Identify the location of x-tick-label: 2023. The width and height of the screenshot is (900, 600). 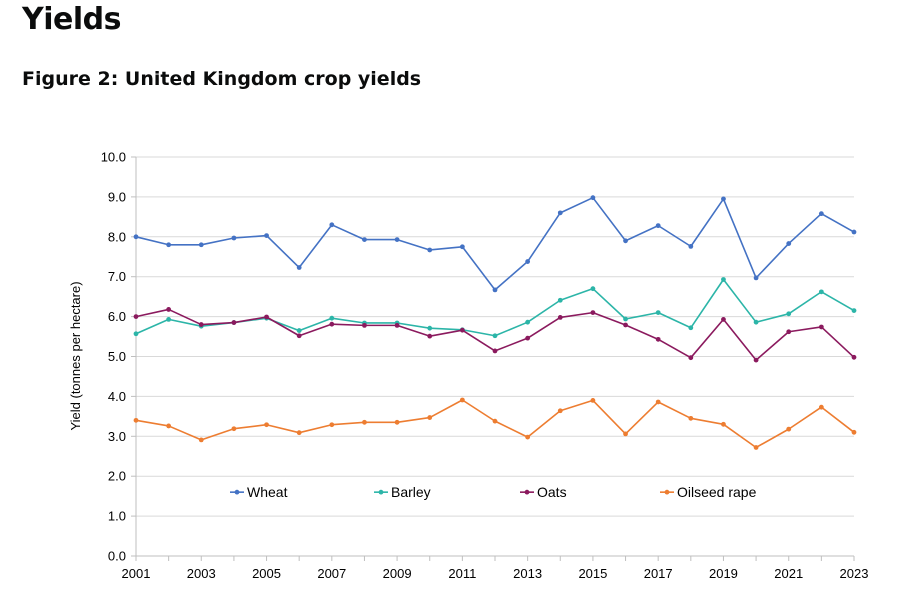
(854, 573).